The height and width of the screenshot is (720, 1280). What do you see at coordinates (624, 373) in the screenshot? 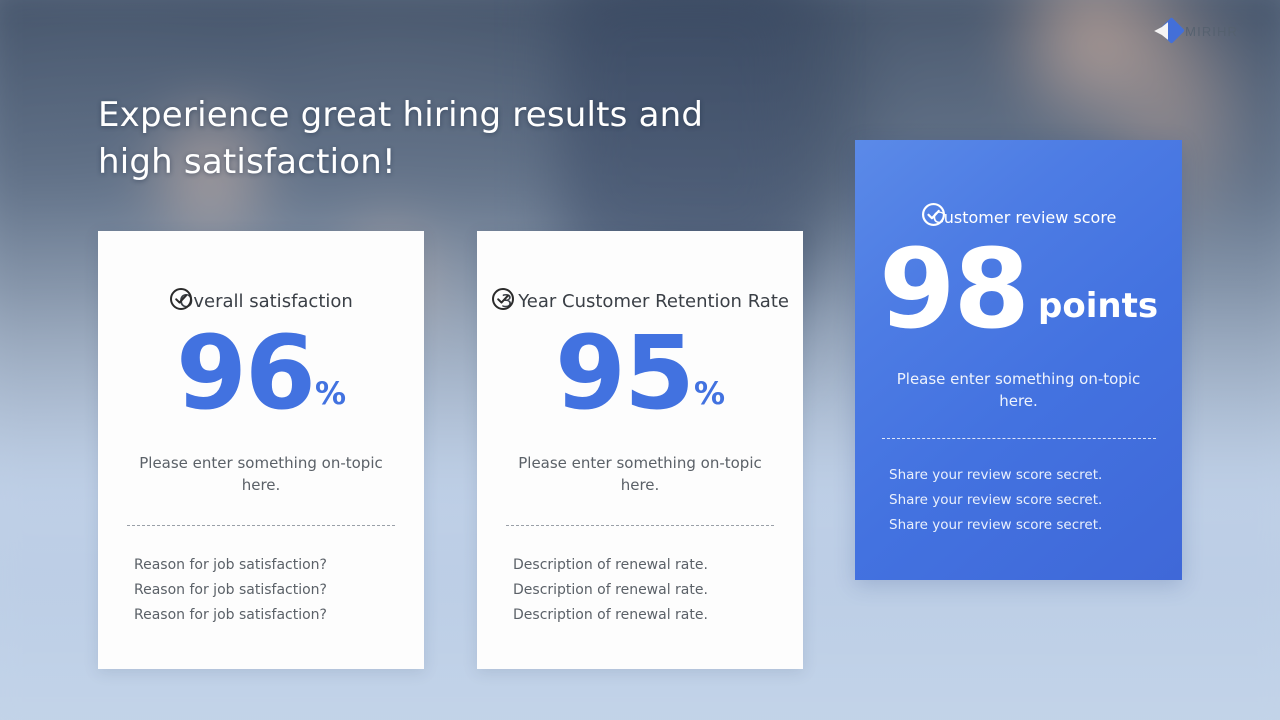
I see `stat-number: 95` at bounding box center [624, 373].